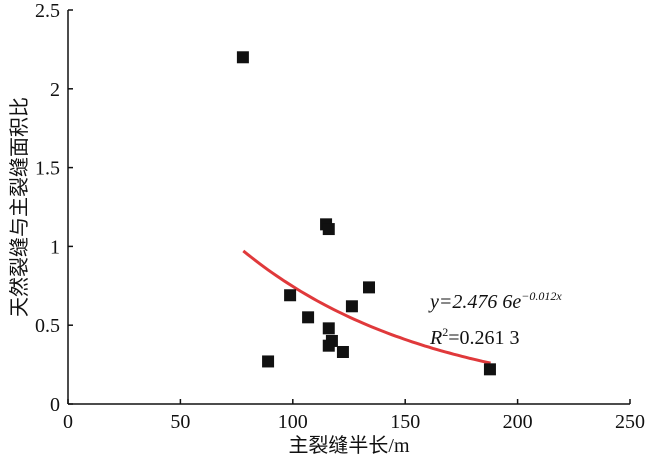 The width and height of the screenshot is (650, 467). What do you see at coordinates (55, 90) in the screenshot?
I see `y-tick-label: 2` at bounding box center [55, 90].